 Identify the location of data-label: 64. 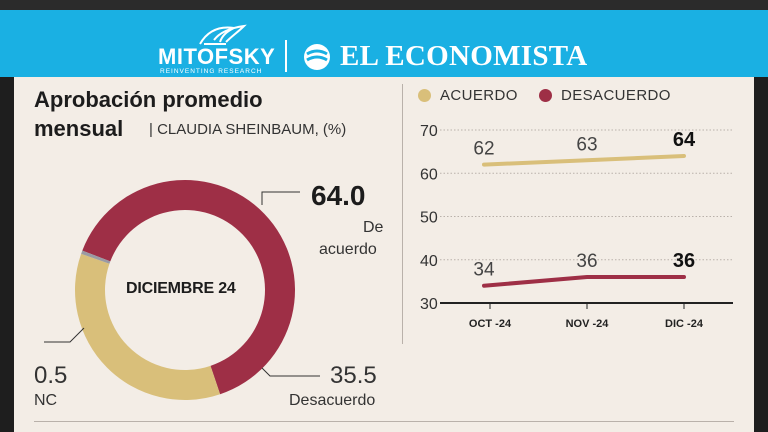
(684, 140).